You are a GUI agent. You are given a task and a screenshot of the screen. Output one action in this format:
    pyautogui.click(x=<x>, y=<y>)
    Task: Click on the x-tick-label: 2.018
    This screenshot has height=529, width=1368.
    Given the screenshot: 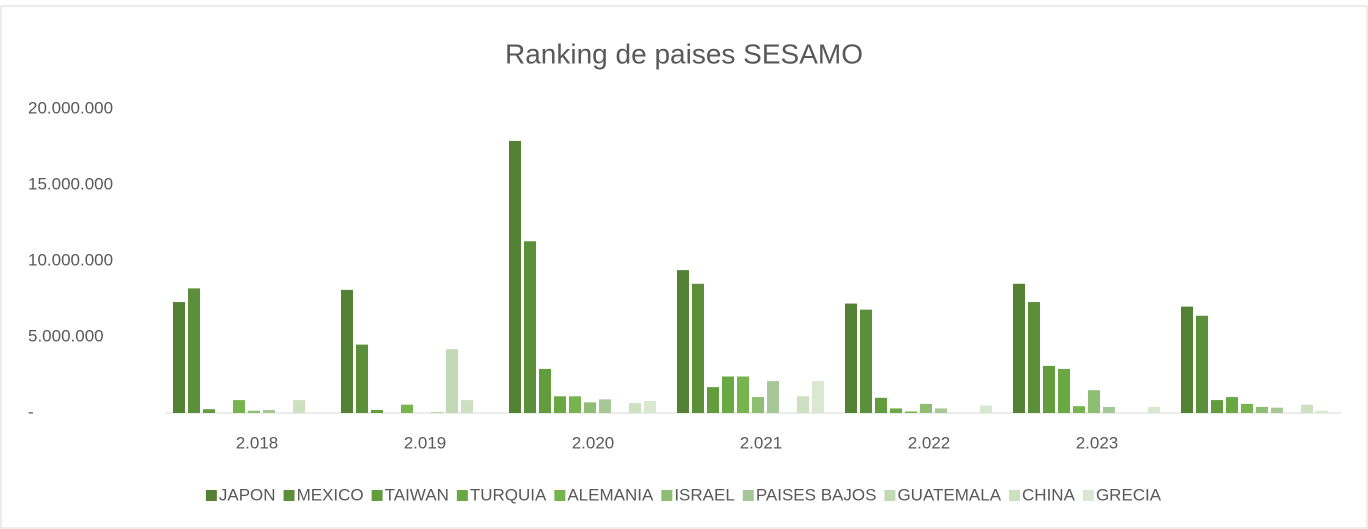 What is the action you would take?
    pyautogui.click(x=257, y=442)
    